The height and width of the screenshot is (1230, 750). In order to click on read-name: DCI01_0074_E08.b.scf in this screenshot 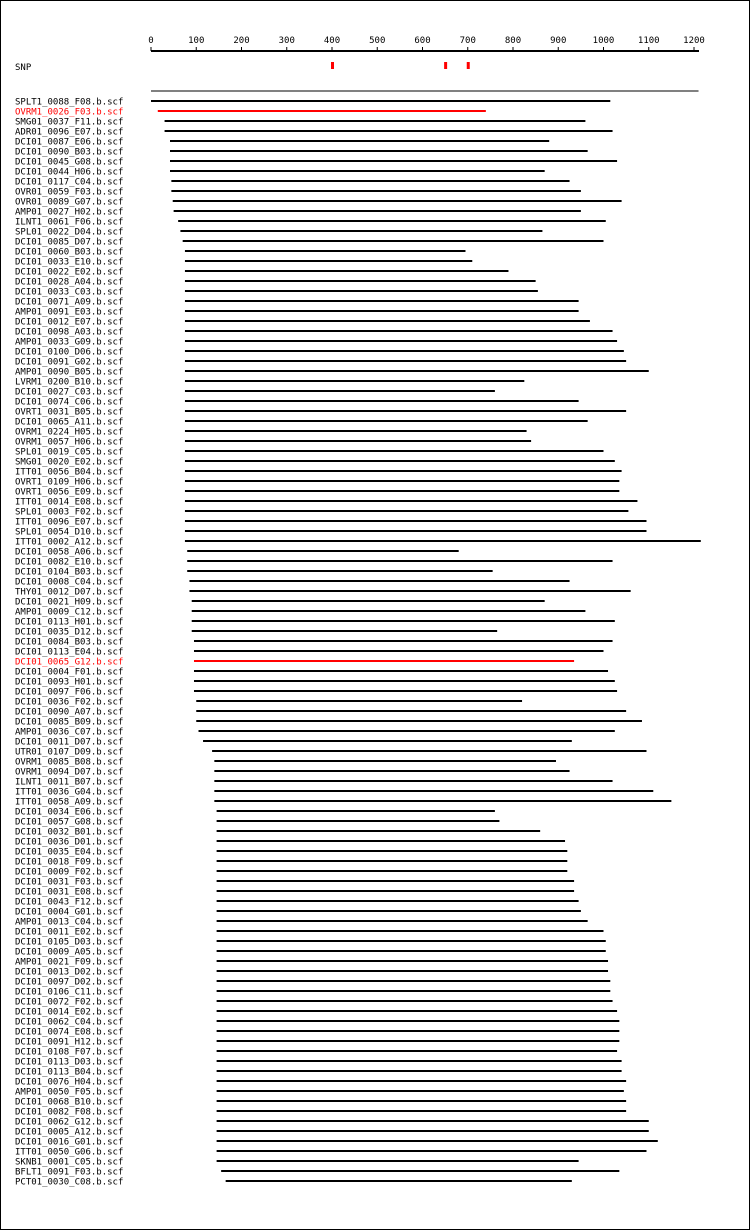, I will do `click(69, 1033)`.